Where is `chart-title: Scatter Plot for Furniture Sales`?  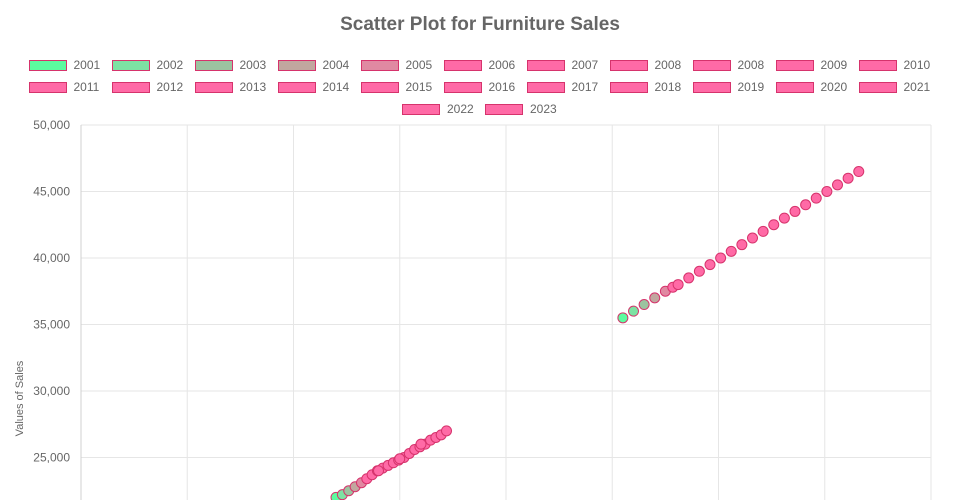
chart-title: Scatter Plot for Furniture Sales is located at coordinates (480, 24).